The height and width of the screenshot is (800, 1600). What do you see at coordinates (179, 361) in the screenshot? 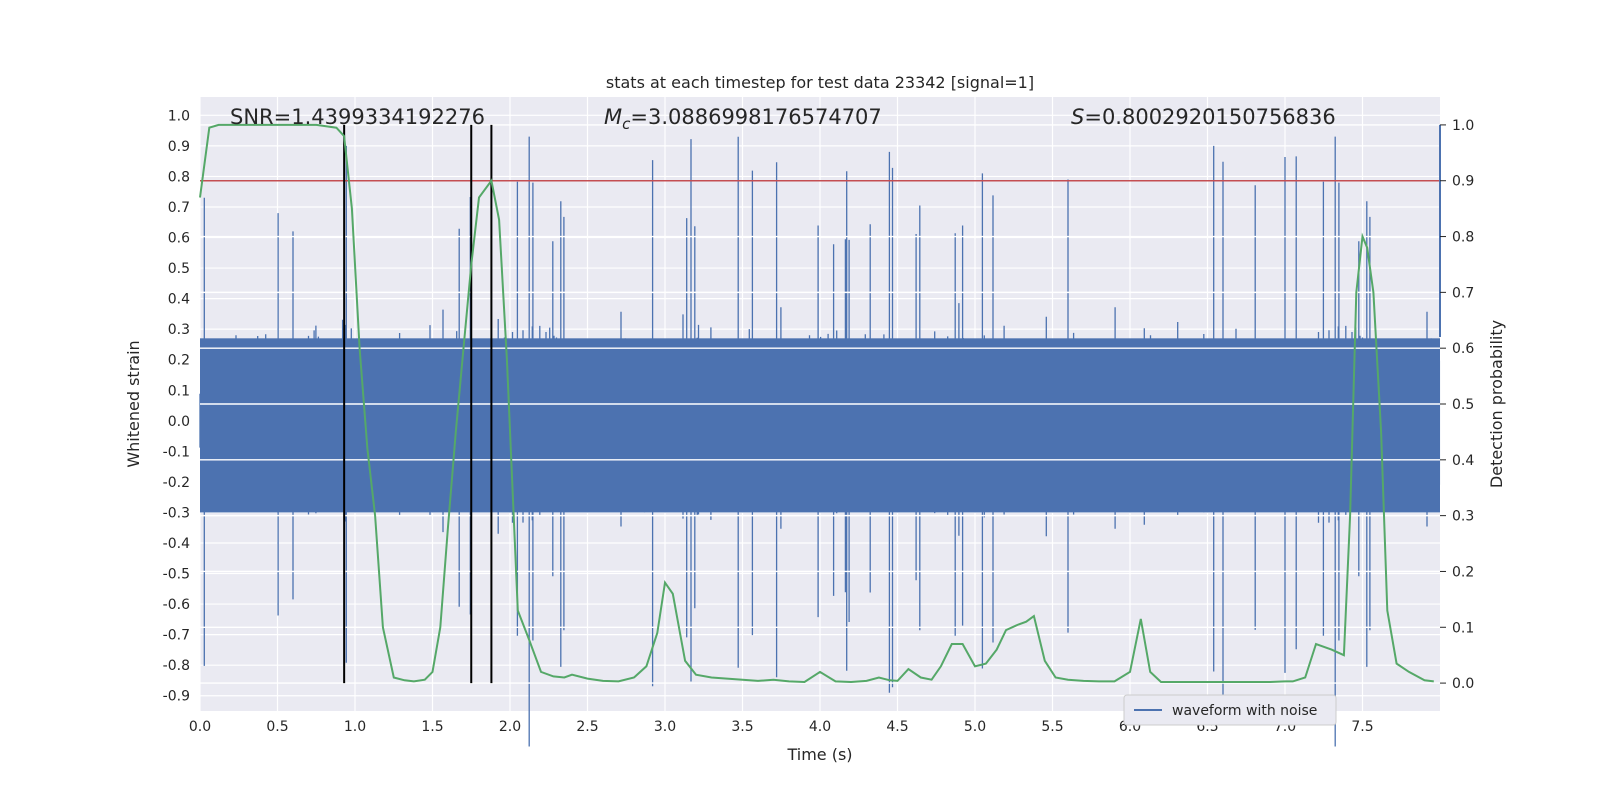
I see `y-left-tick-label: 0.2` at bounding box center [179, 361].